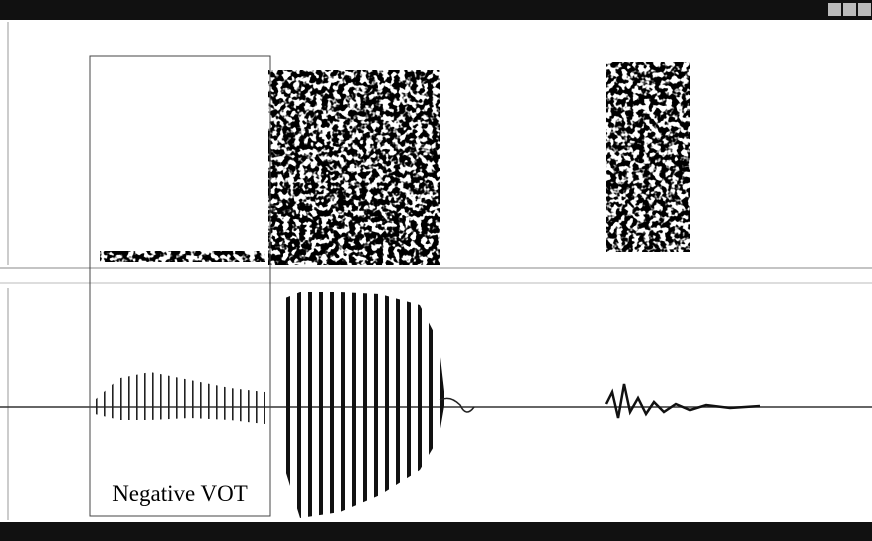 The height and width of the screenshot is (541, 872). I want to click on spectrogram-low-band, so click(354, 232).